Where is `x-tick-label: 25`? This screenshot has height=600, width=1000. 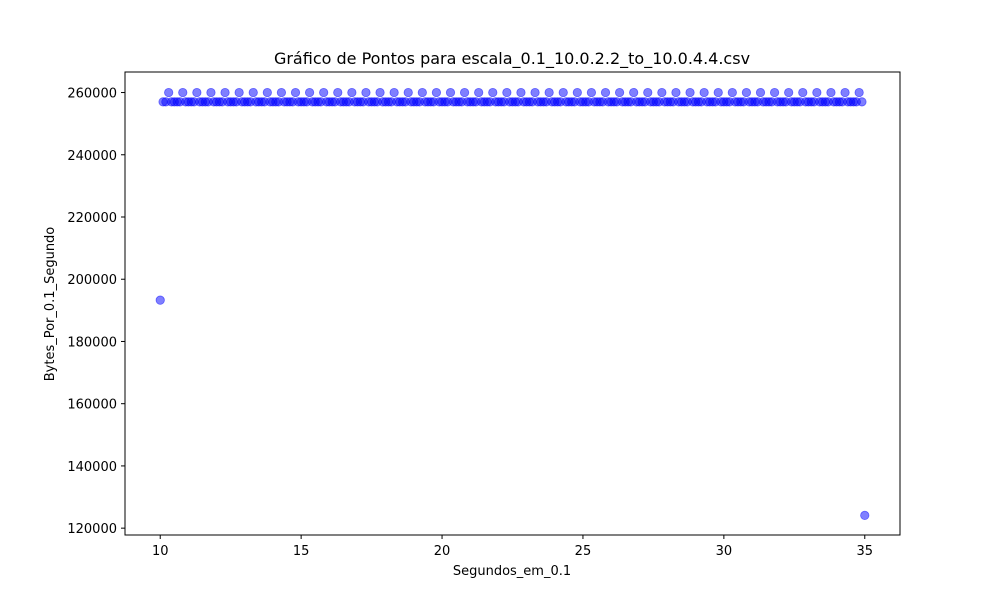
x-tick-label: 25 is located at coordinates (583, 551).